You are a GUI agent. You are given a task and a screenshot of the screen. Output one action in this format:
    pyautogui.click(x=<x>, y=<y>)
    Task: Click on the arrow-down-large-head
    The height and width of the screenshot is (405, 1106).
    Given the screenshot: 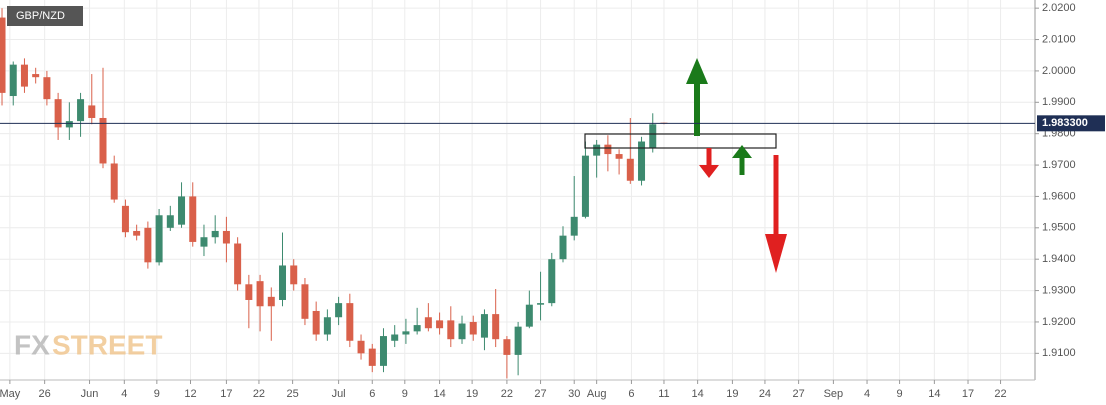 What is the action you would take?
    pyautogui.click(x=776, y=253)
    